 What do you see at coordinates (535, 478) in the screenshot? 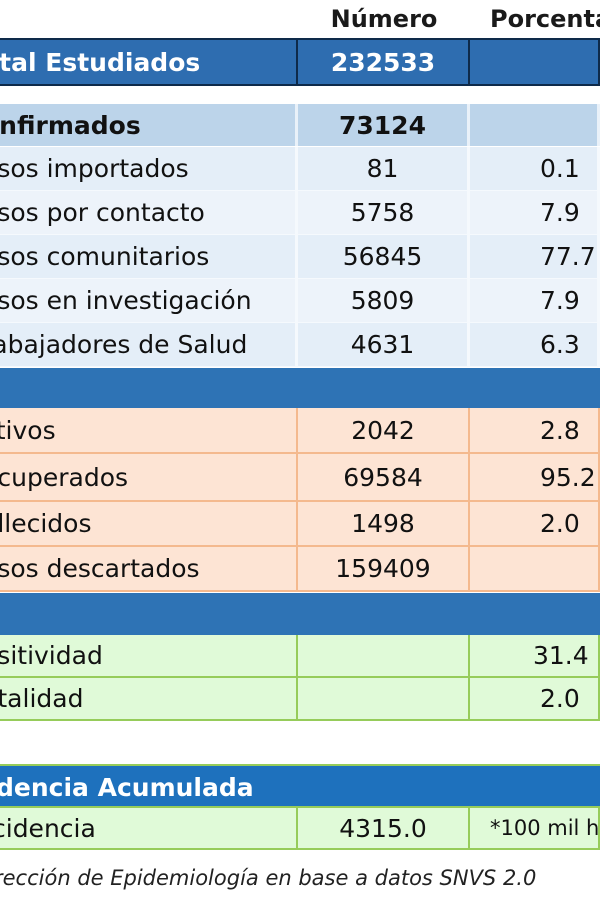
I see `row-percent: 95.2` at bounding box center [535, 478].